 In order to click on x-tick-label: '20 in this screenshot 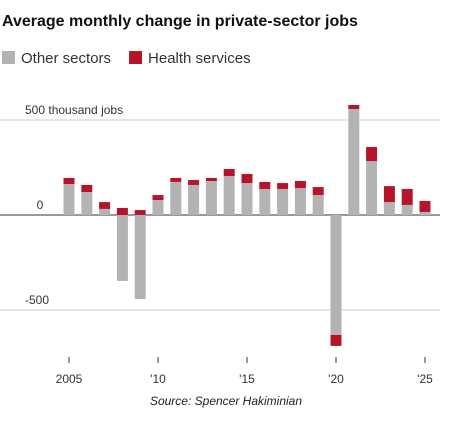, I will do `click(336, 379)`.